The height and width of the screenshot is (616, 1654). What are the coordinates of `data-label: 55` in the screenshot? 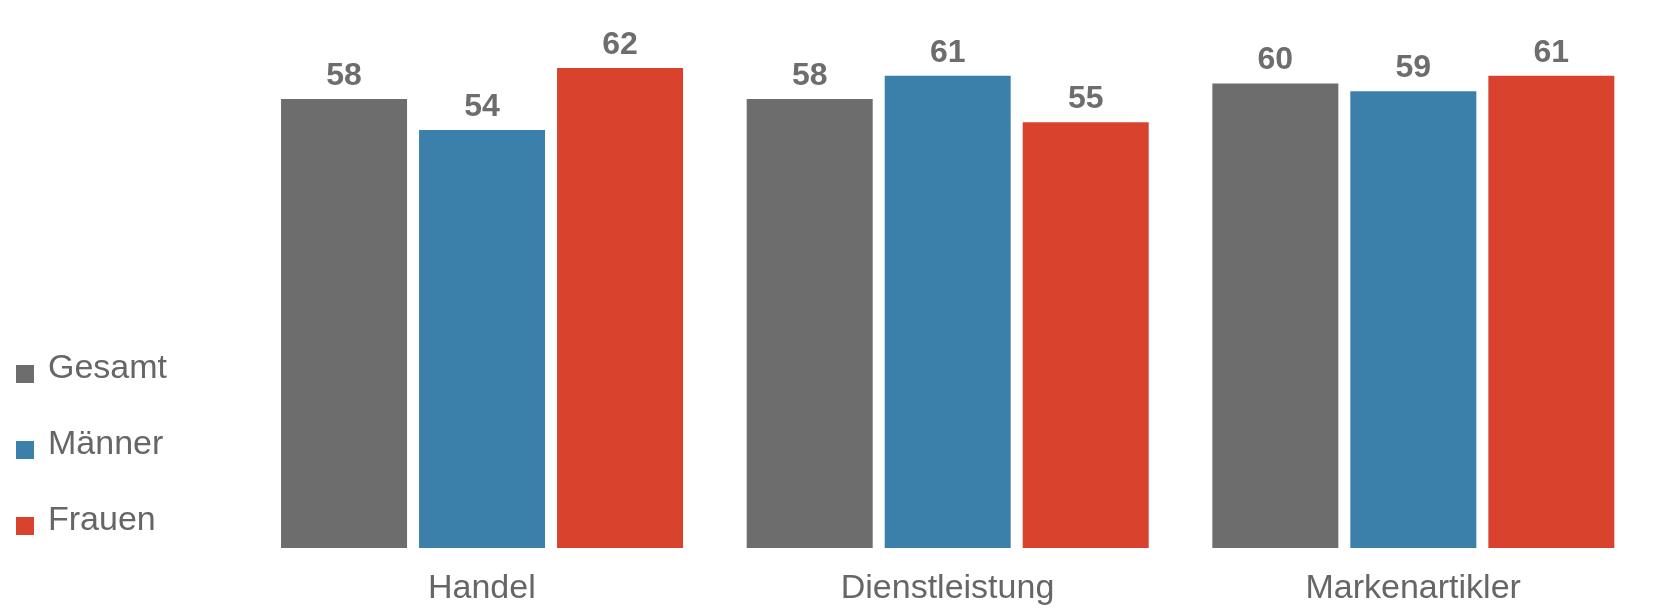 It's located at (1085, 97).